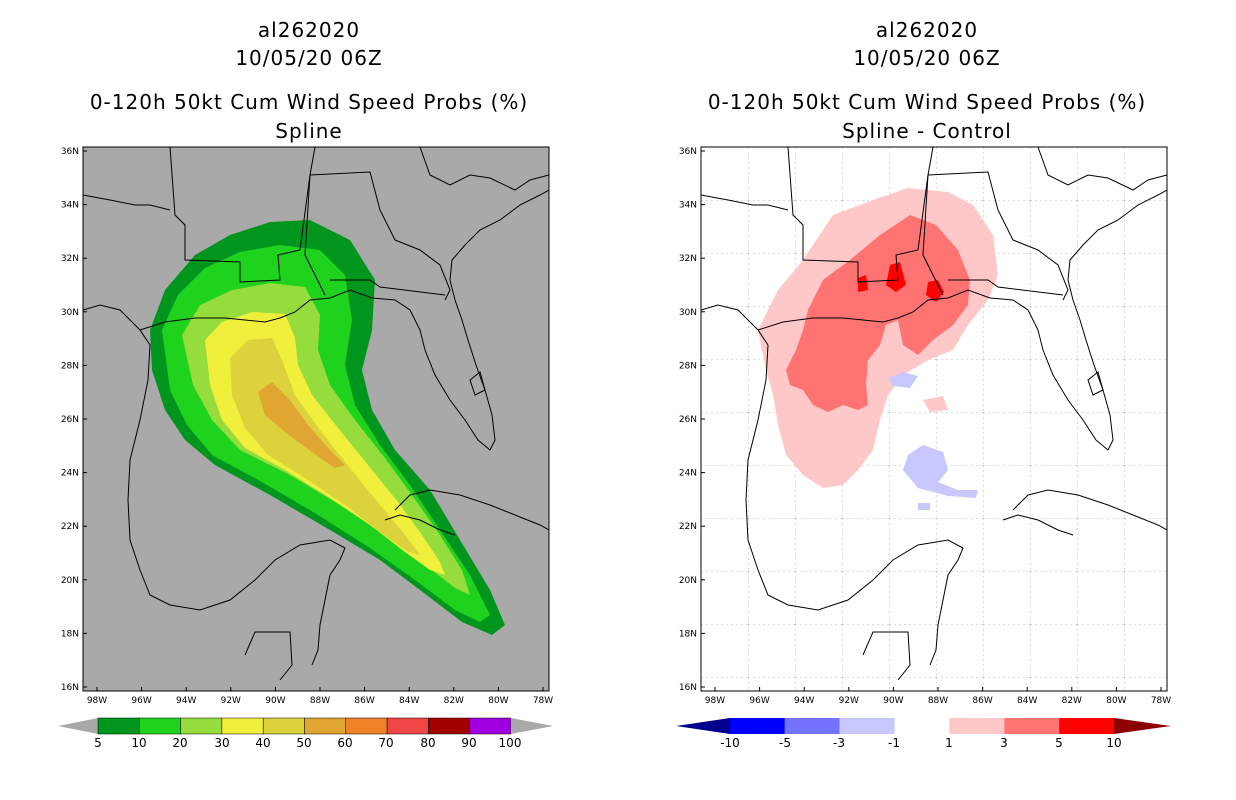 Image resolution: width=1236 pixels, height=800 pixels. What do you see at coordinates (935, 291) in the screenshot?
I see `contour-plus5-c` at bounding box center [935, 291].